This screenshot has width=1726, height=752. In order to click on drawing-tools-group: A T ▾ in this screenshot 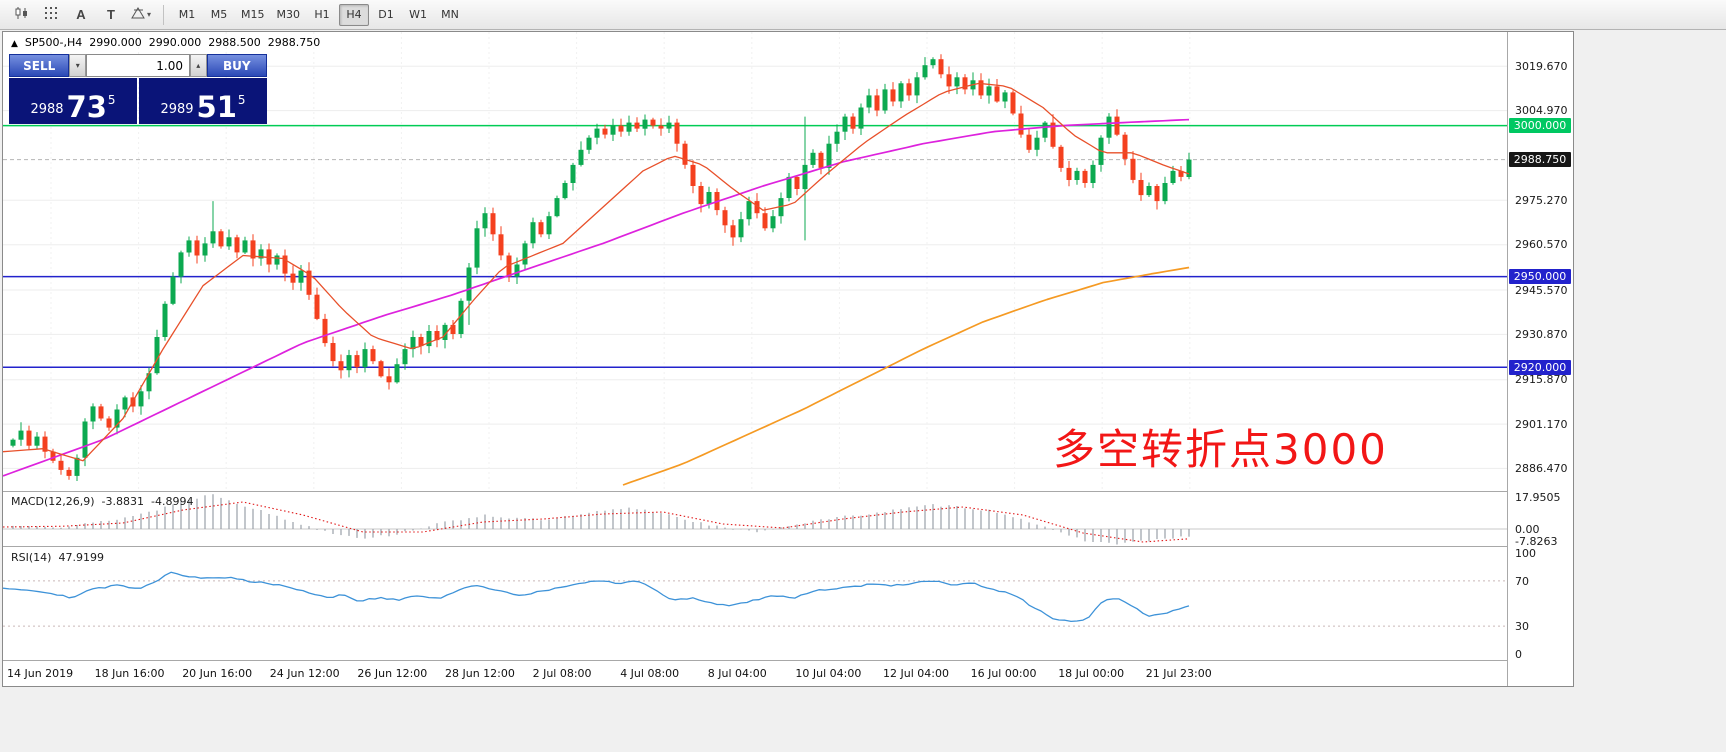, I will do `click(81, 15)`.